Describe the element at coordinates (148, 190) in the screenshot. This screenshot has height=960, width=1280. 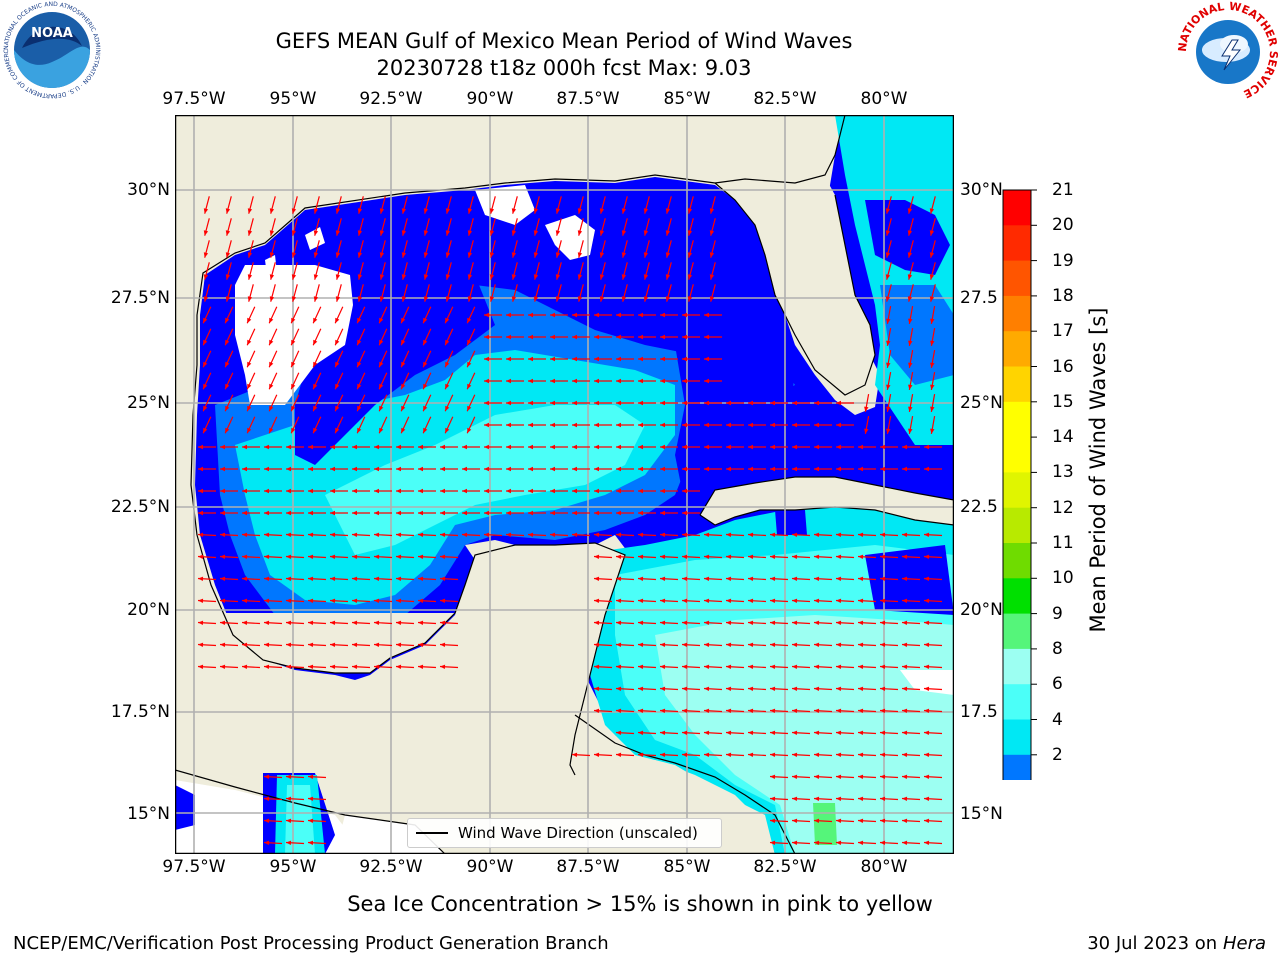
I see `lat-label-left: 30°N` at that location.